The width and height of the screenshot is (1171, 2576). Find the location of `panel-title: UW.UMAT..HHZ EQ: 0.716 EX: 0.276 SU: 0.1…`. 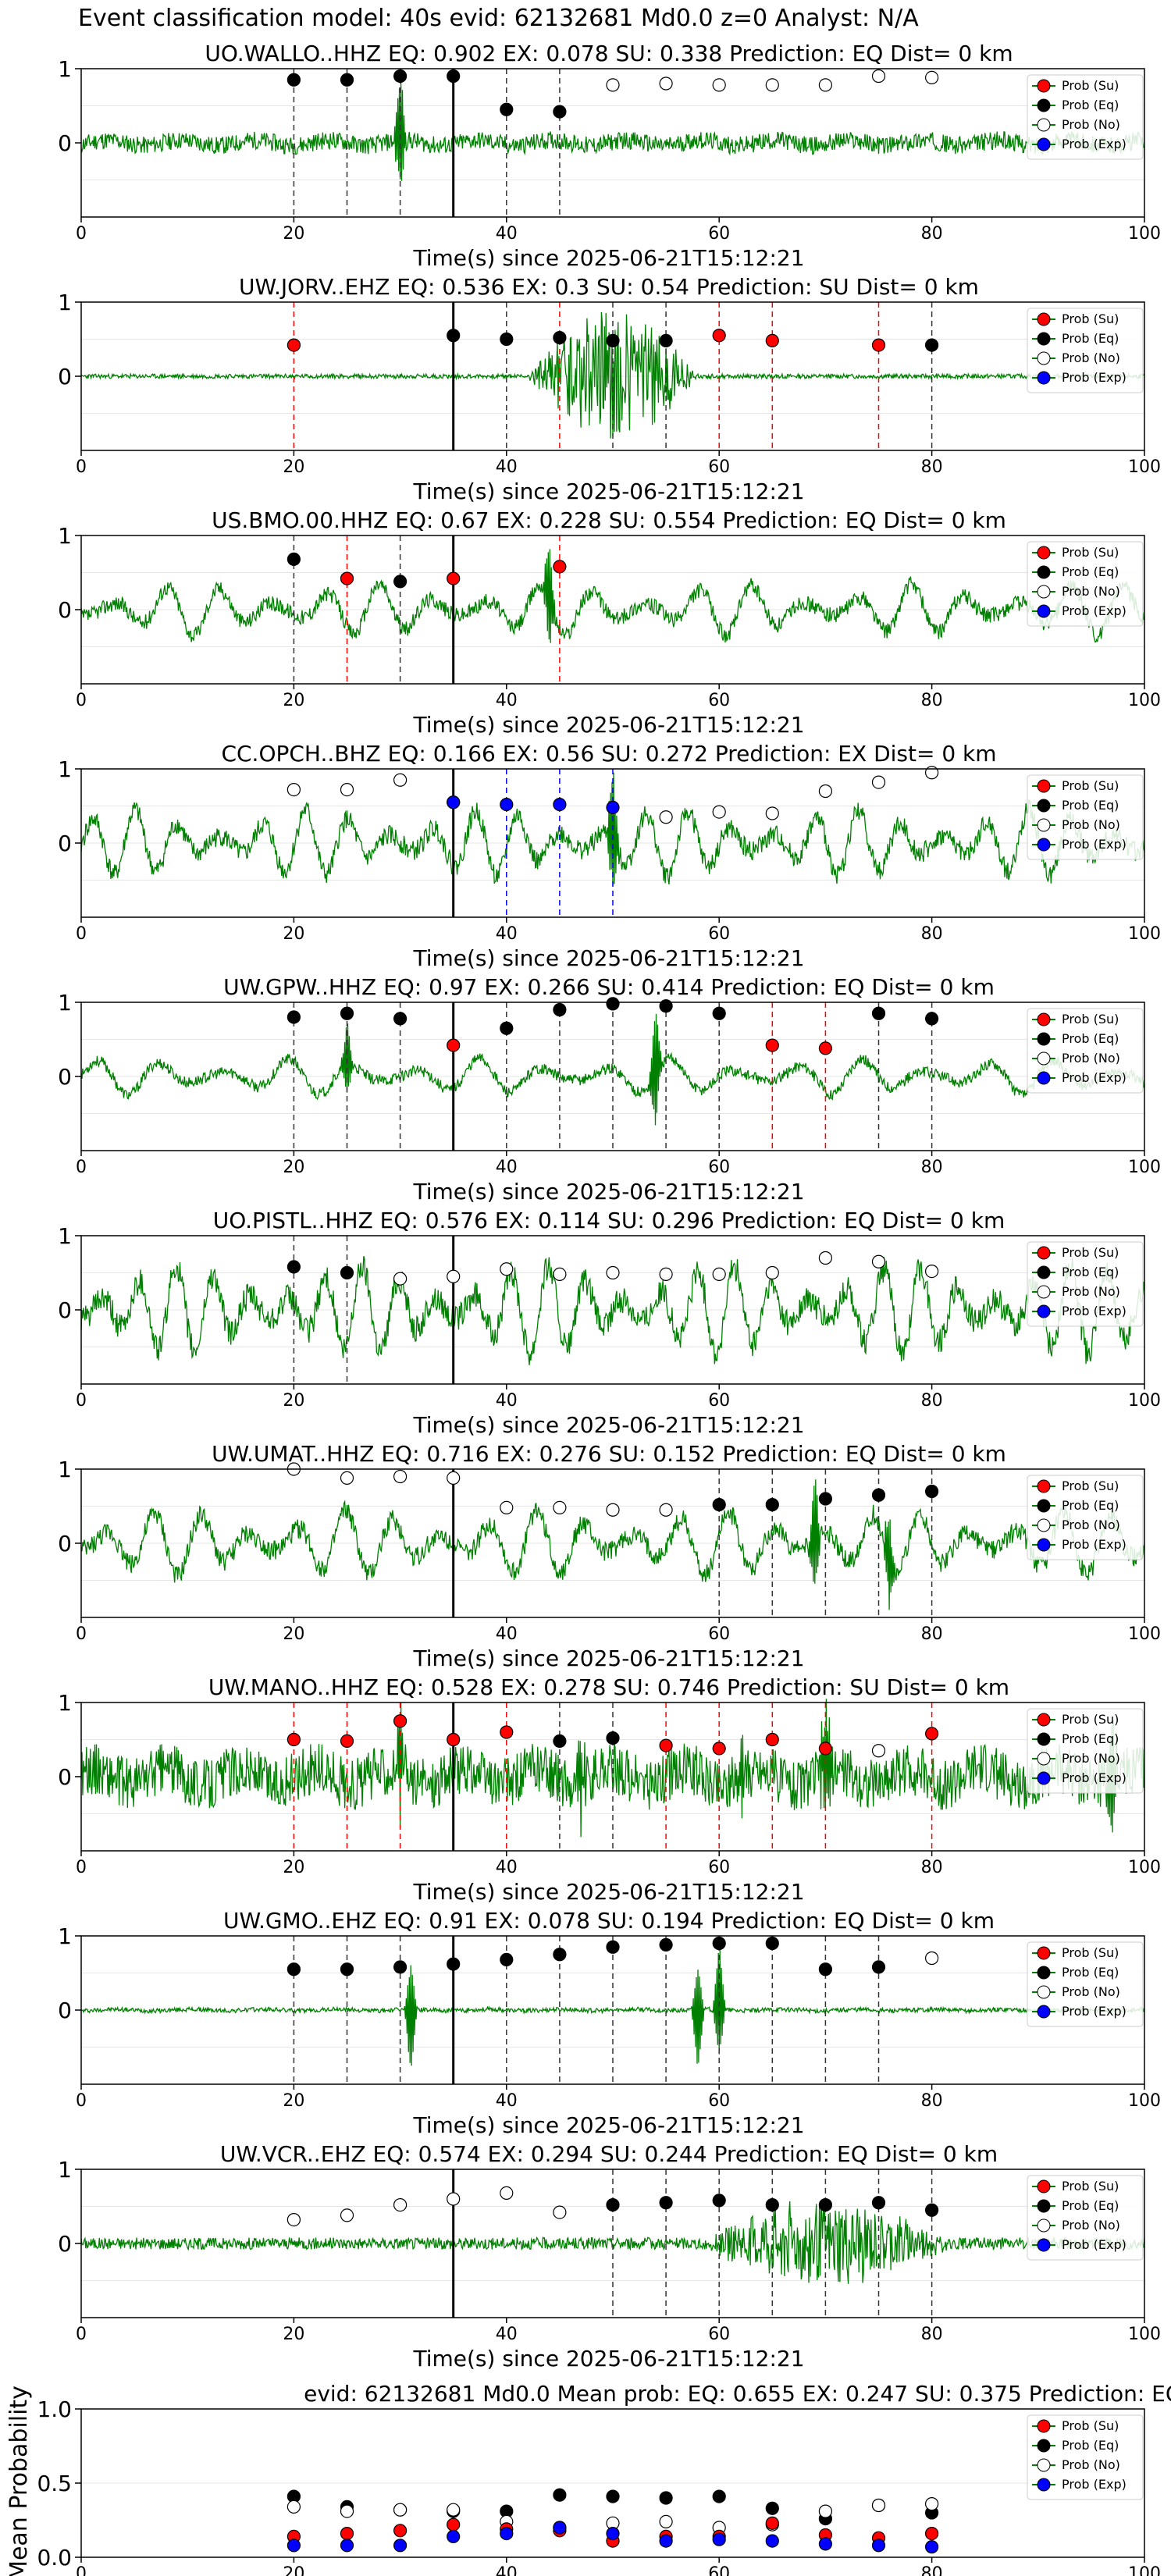

panel-title: UW.UMAT..HHZ EQ: 0.716 EX: 0.276 SU: 0.1… is located at coordinates (609, 1454).